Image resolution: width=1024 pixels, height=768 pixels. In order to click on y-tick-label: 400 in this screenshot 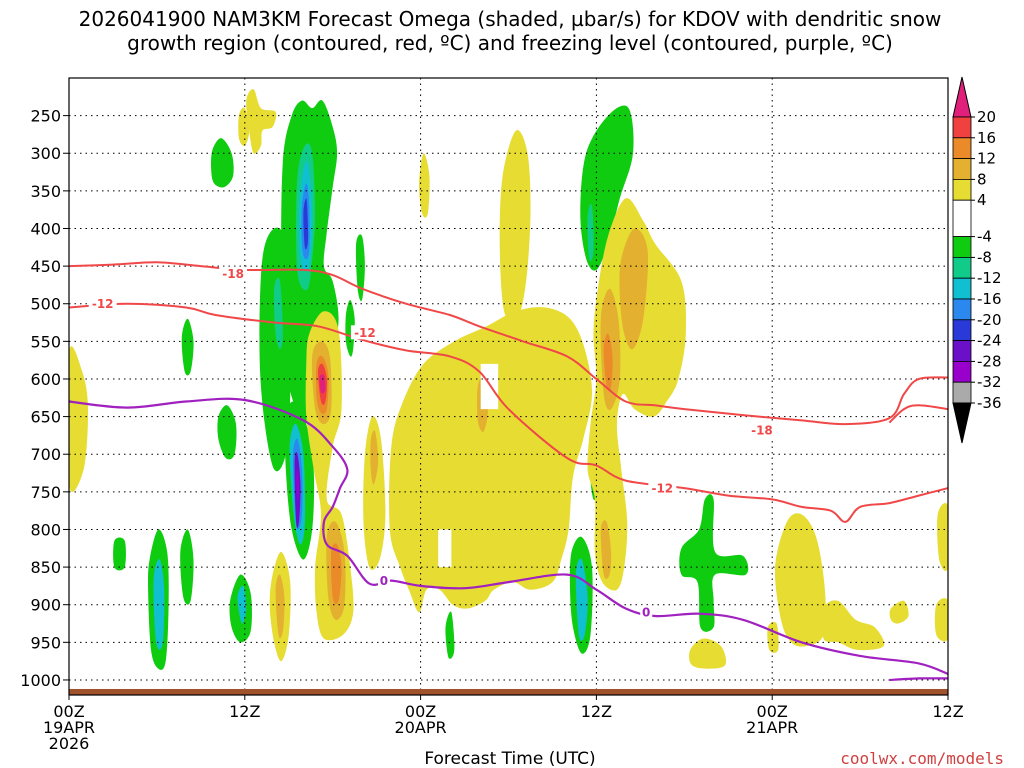, I will do `click(45, 228)`.